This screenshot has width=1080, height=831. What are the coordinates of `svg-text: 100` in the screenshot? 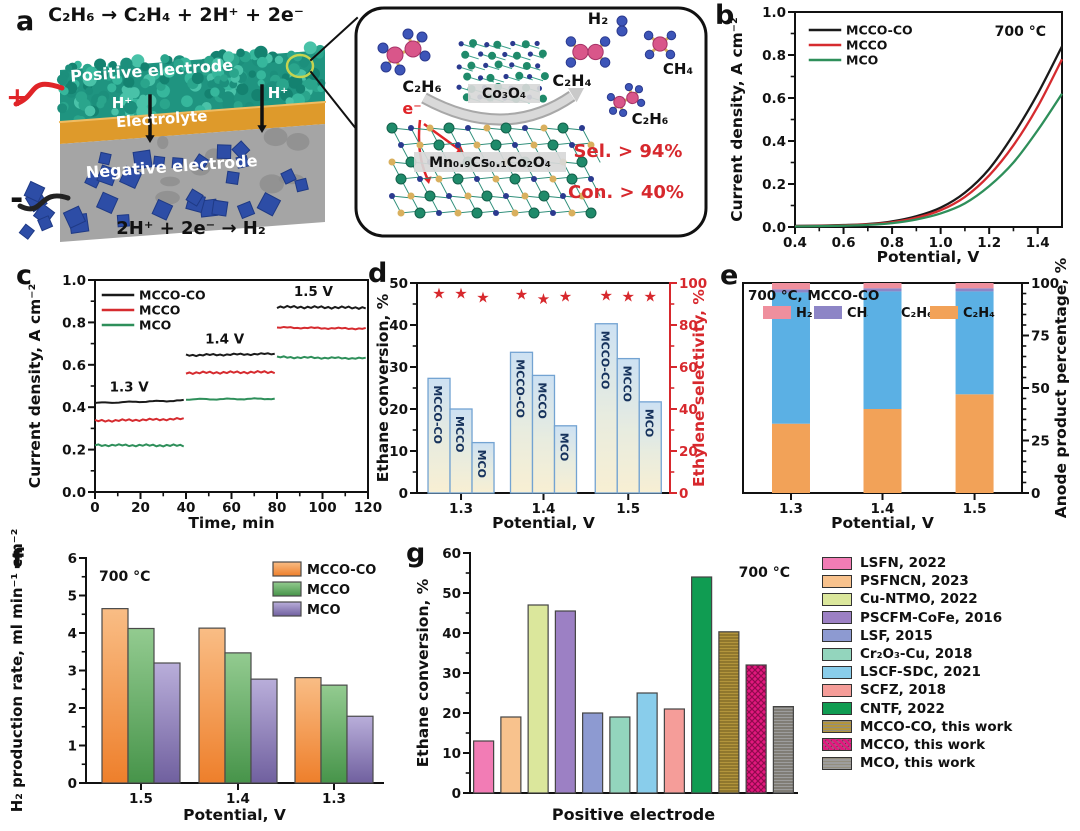 It's located at (693, 284).